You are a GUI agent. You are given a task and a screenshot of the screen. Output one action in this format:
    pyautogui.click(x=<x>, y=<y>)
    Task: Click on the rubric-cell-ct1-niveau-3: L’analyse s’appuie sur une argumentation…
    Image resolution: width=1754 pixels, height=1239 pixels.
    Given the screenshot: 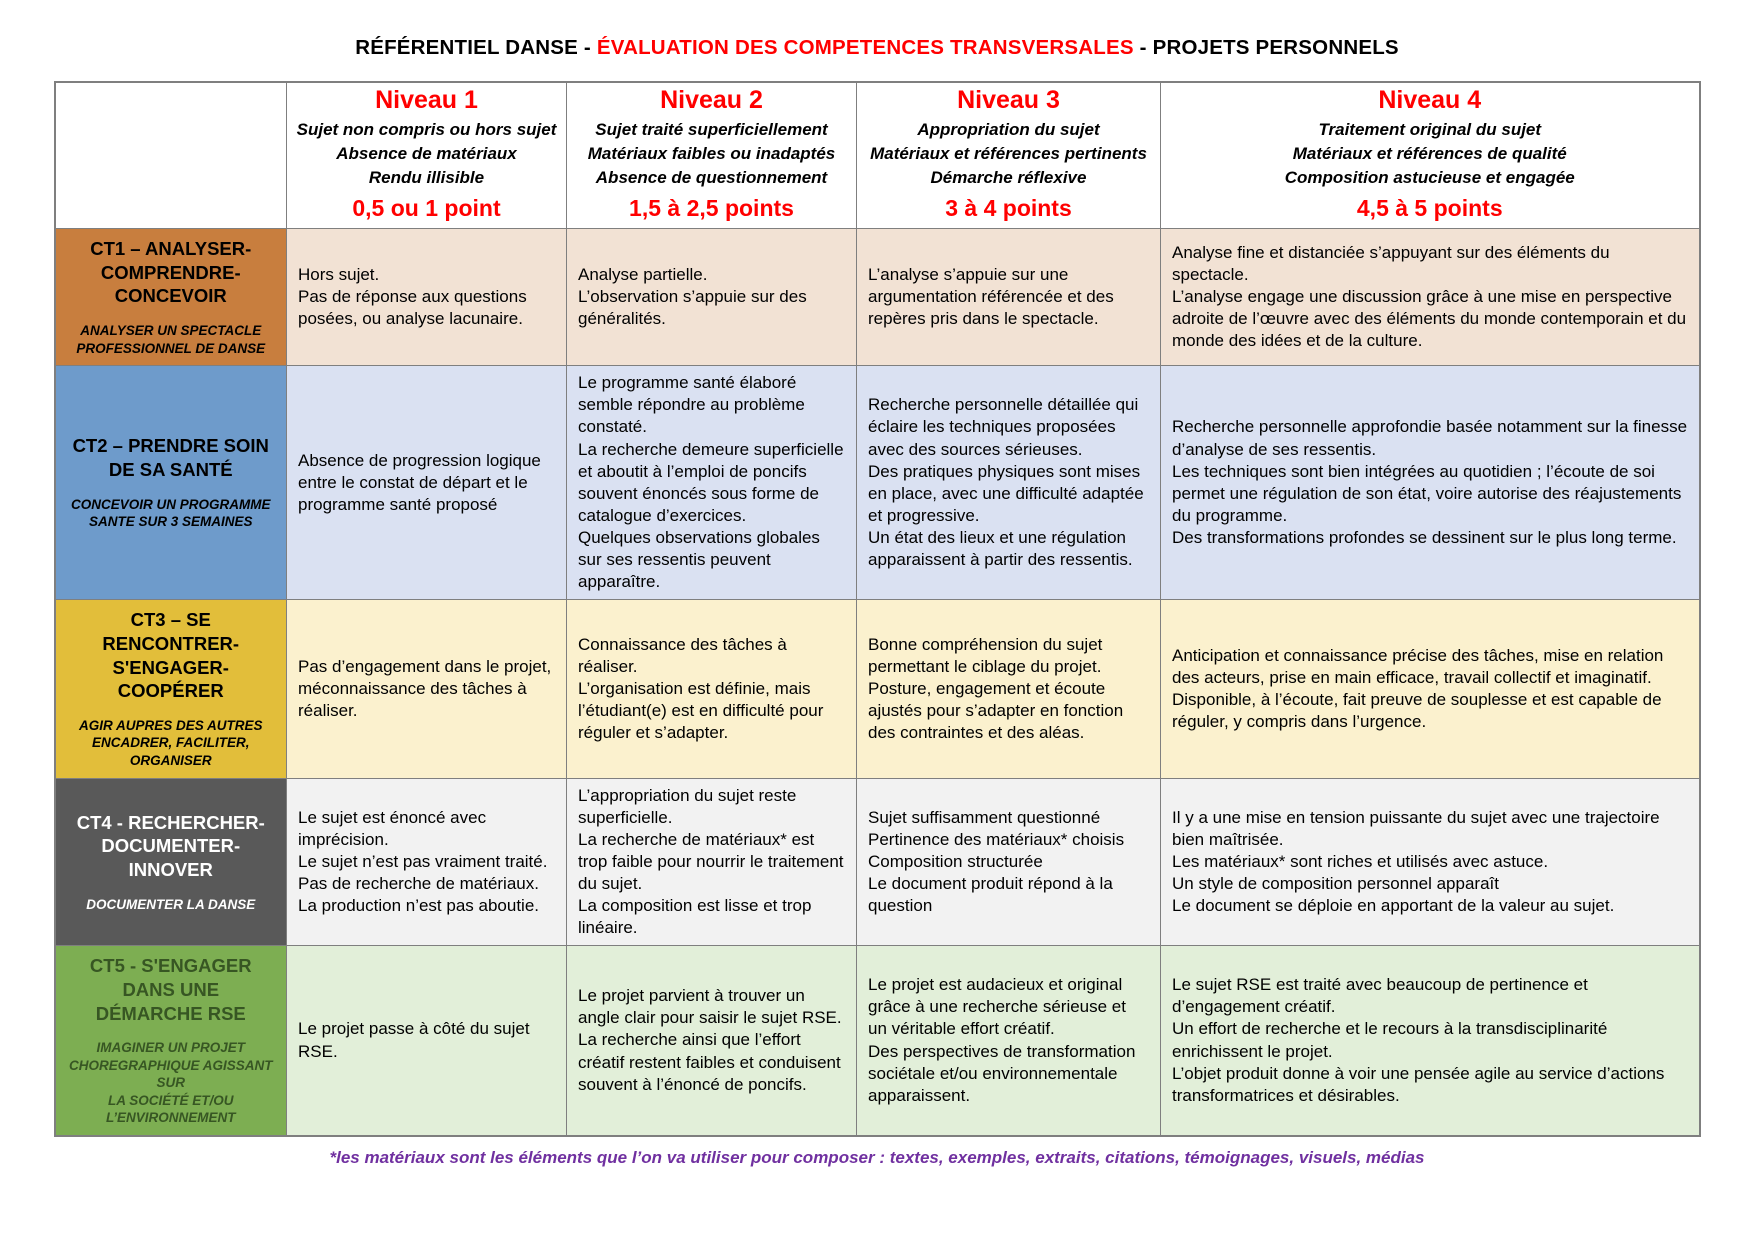 What is the action you would take?
    pyautogui.click(x=1008, y=297)
    